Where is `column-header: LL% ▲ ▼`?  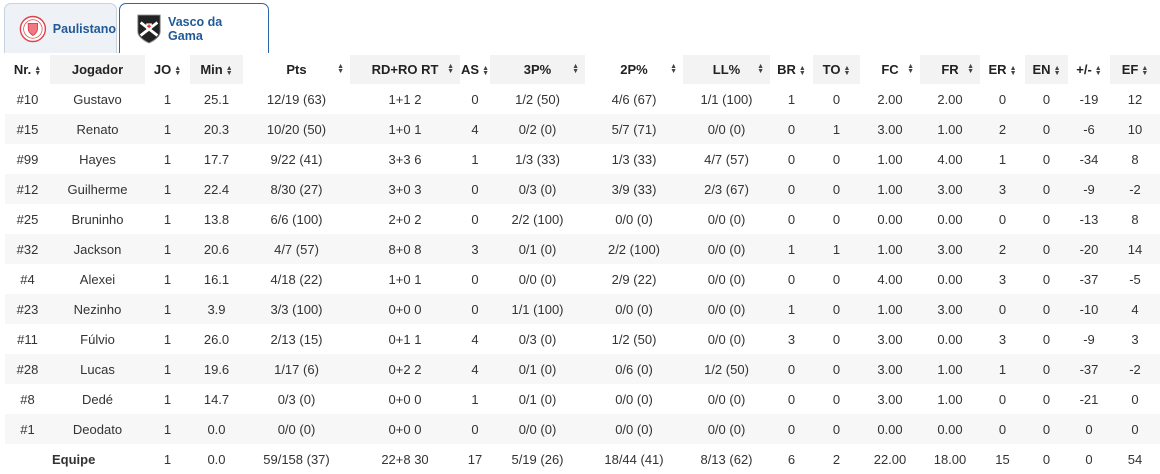 column-header: LL% ▲ ▼ is located at coordinates (726, 69).